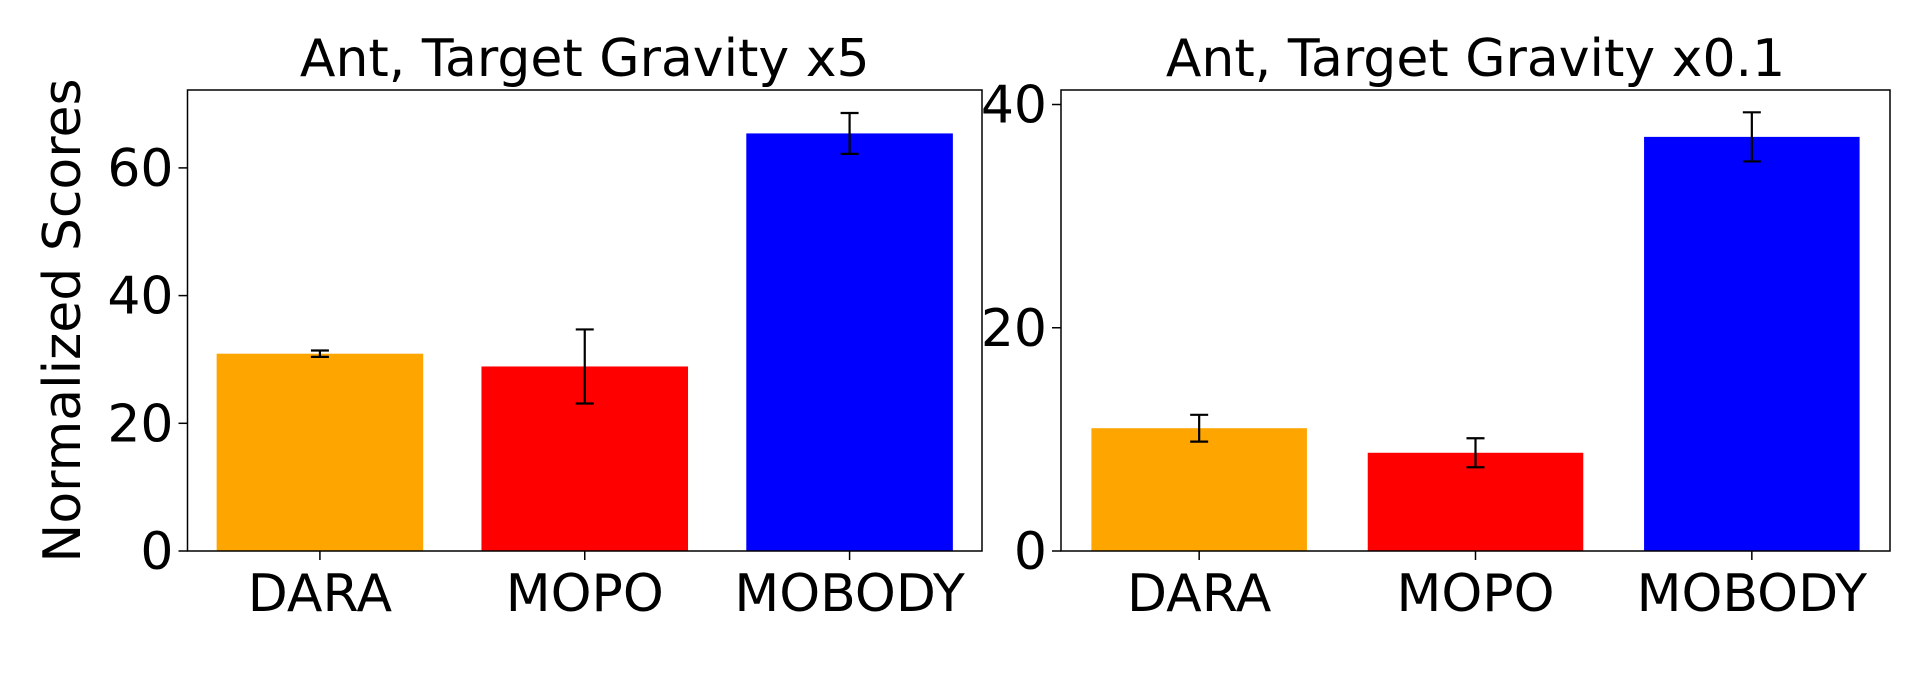 Image resolution: width=1924 pixels, height=700 pixels. What do you see at coordinates (140, 169) in the screenshot?
I see `y-tick-label: 60` at bounding box center [140, 169].